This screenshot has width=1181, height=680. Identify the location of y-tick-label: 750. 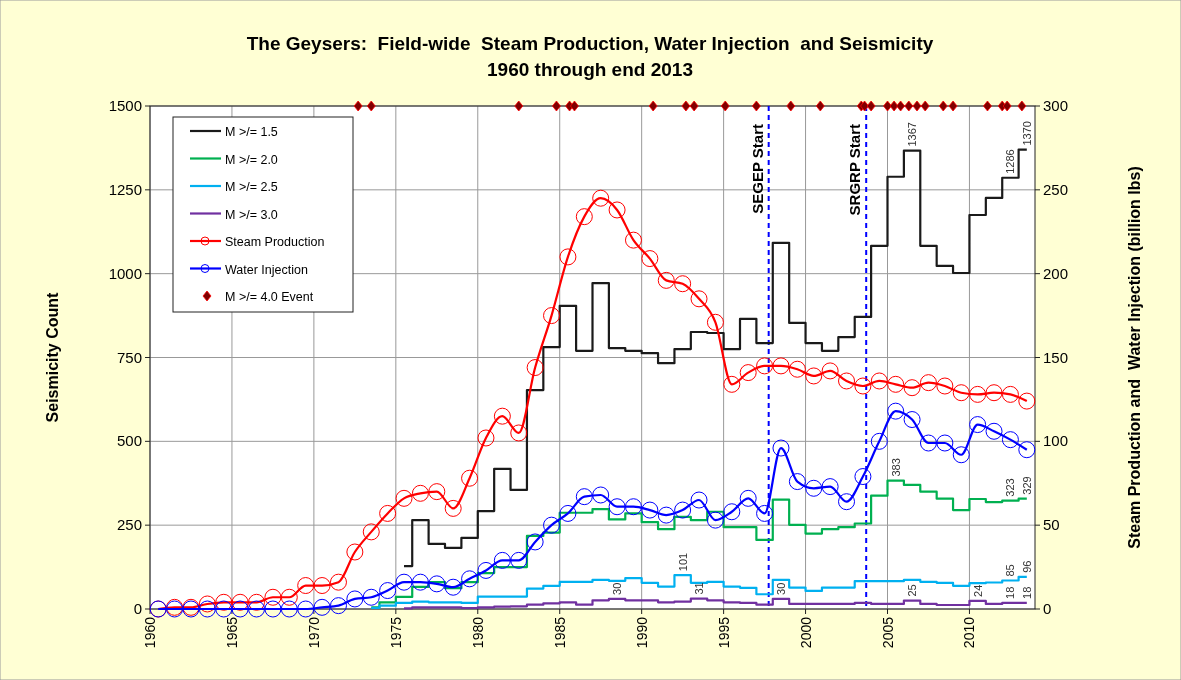
(129, 357).